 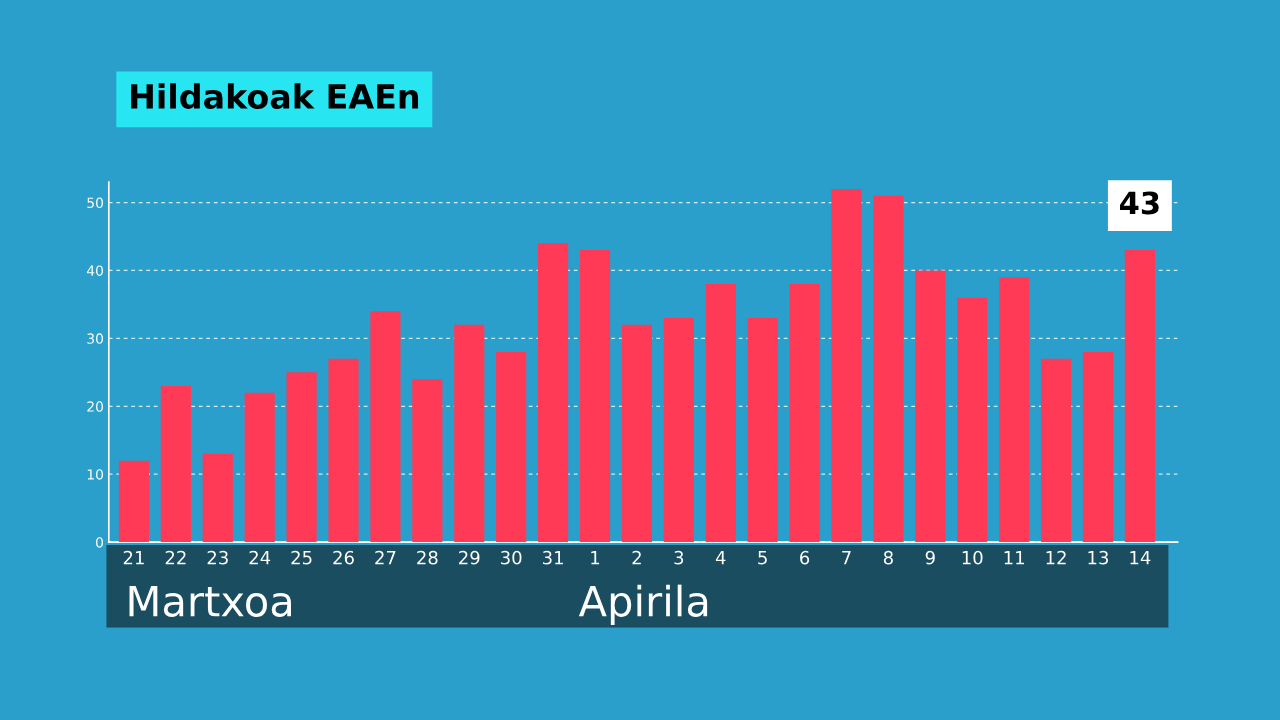 What do you see at coordinates (260, 557) in the screenshot?
I see `x-tick-label: 24` at bounding box center [260, 557].